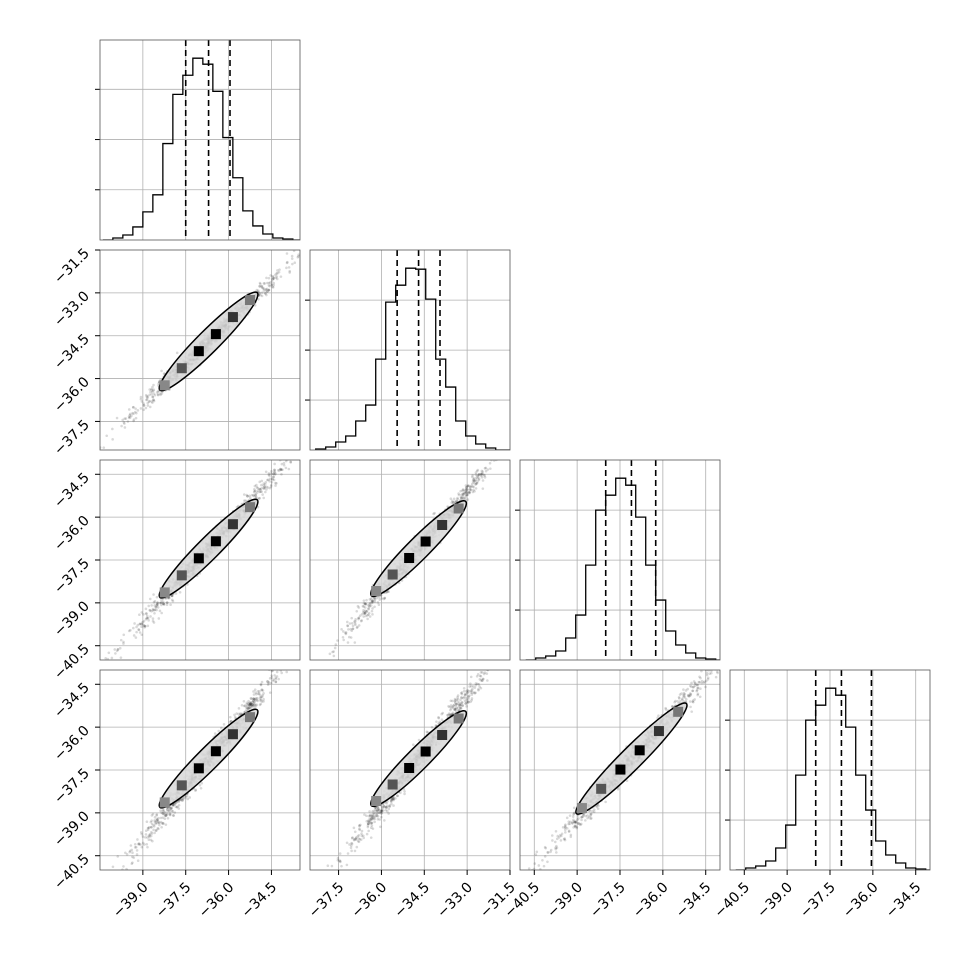 Image resolution: width=970 pixels, height=970 pixels. Describe the element at coordinates (412, 901) in the screenshot. I see `x-tick-label: −34.5` at that location.